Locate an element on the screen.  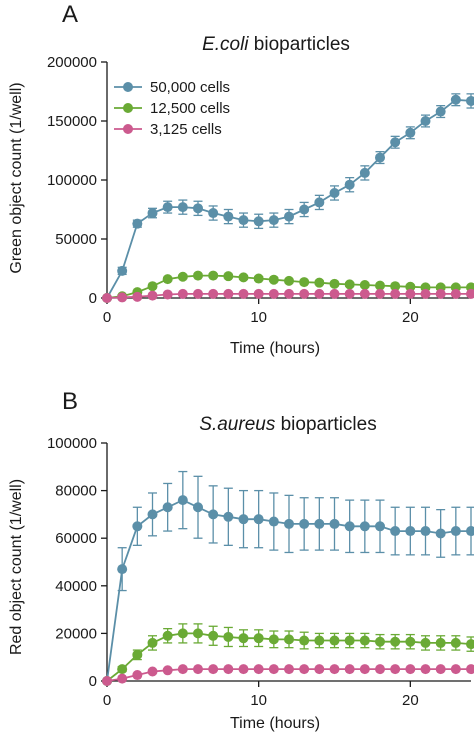
panel-a-legend-label: 50,000 cells is located at coordinates (190, 87).